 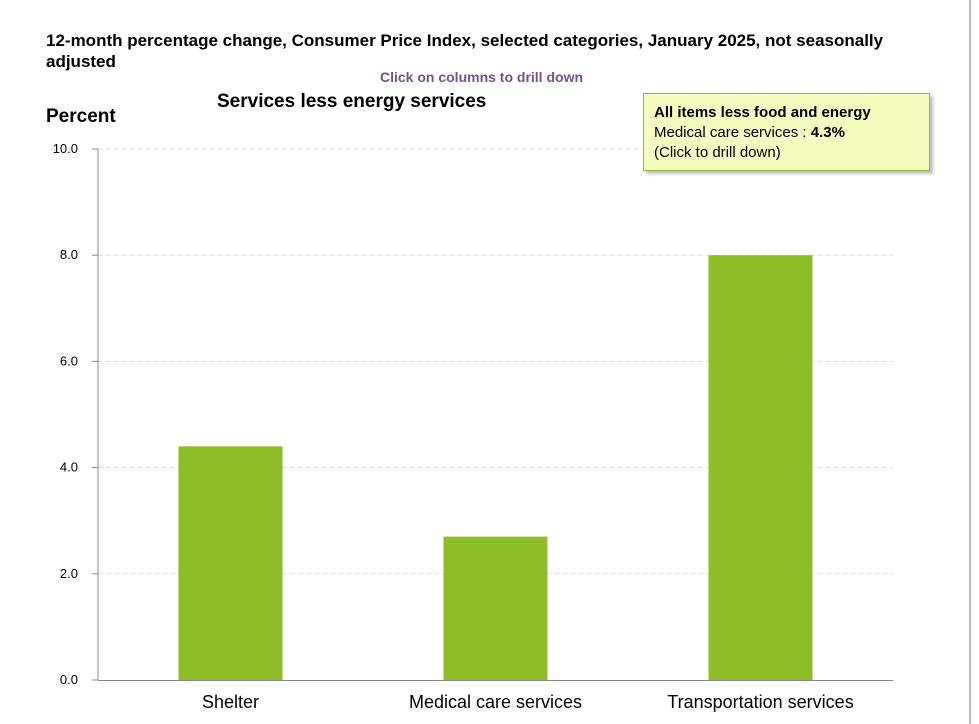 What do you see at coordinates (81, 116) in the screenshot?
I see `y-axis-label: Percent` at bounding box center [81, 116].